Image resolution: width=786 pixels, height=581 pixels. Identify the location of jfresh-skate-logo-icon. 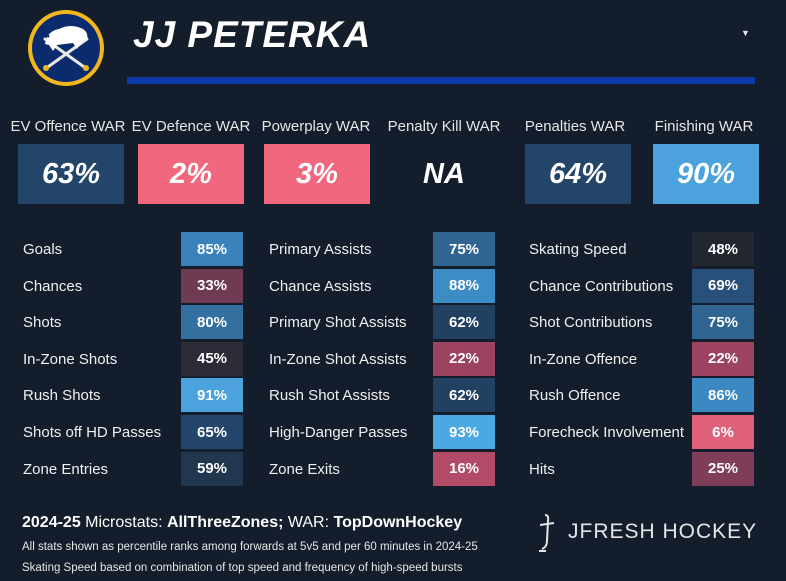
(547, 533).